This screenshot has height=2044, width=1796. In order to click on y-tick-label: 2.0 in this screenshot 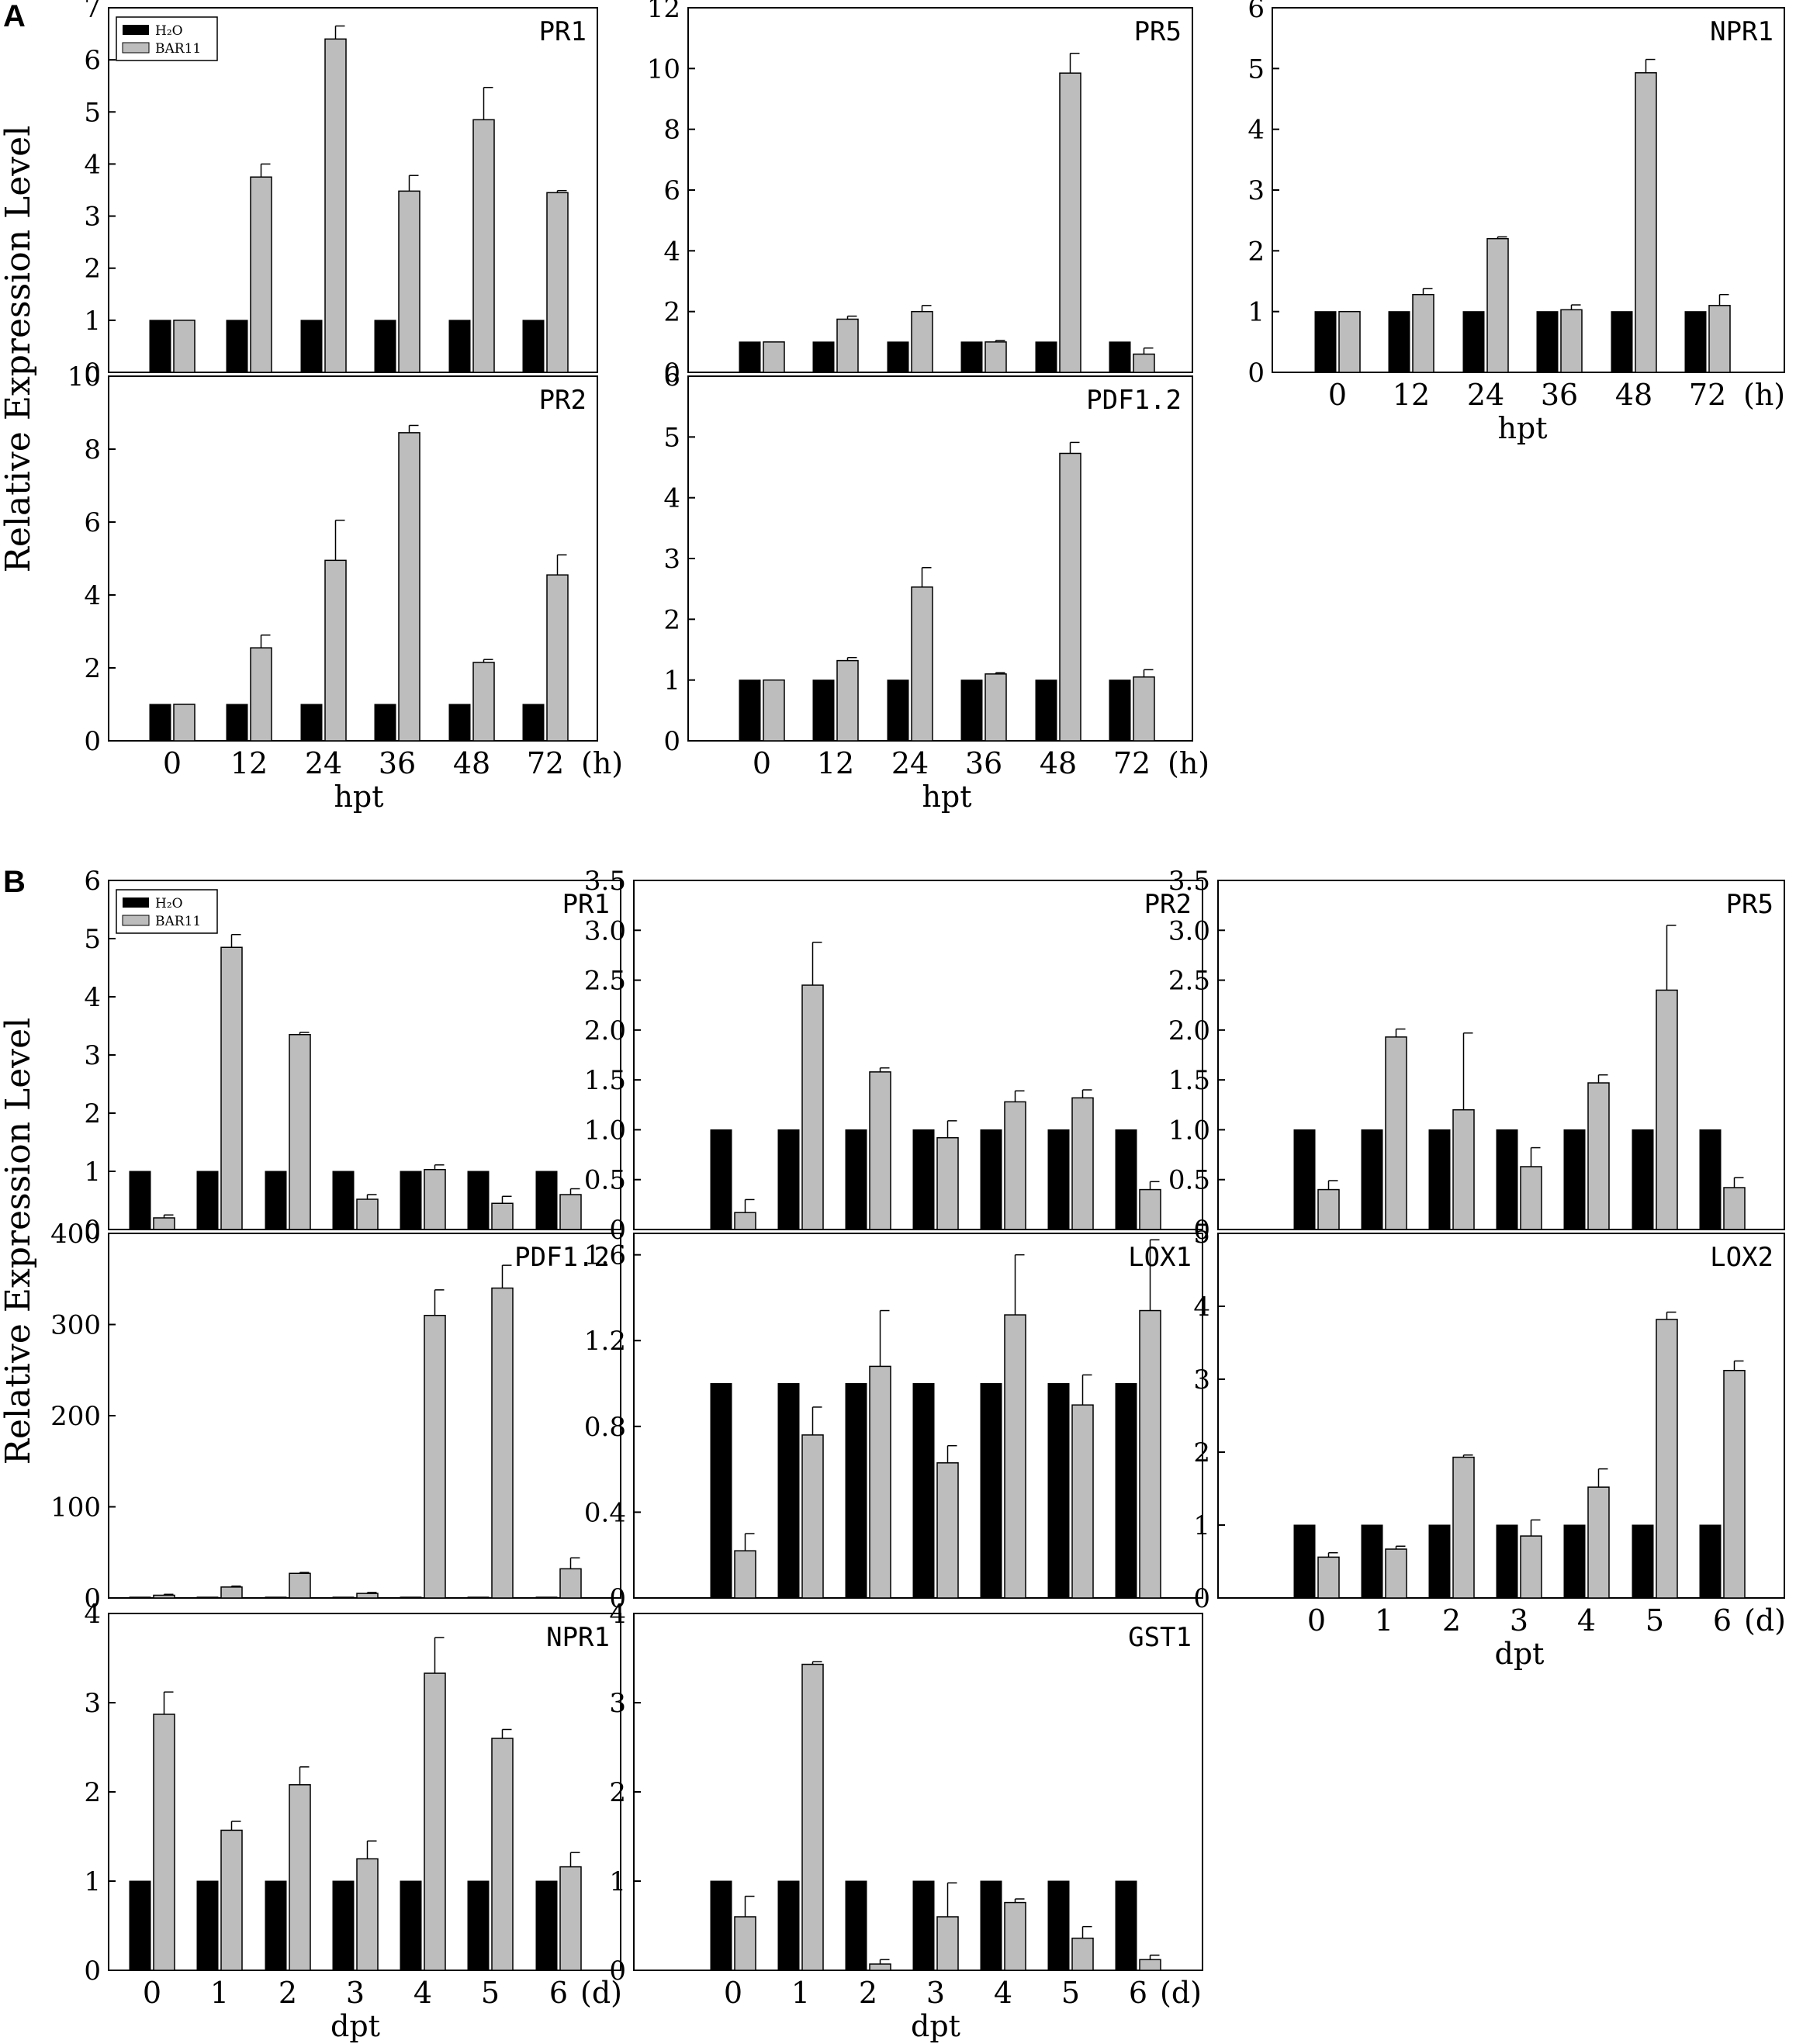, I will do `click(1189, 1030)`.